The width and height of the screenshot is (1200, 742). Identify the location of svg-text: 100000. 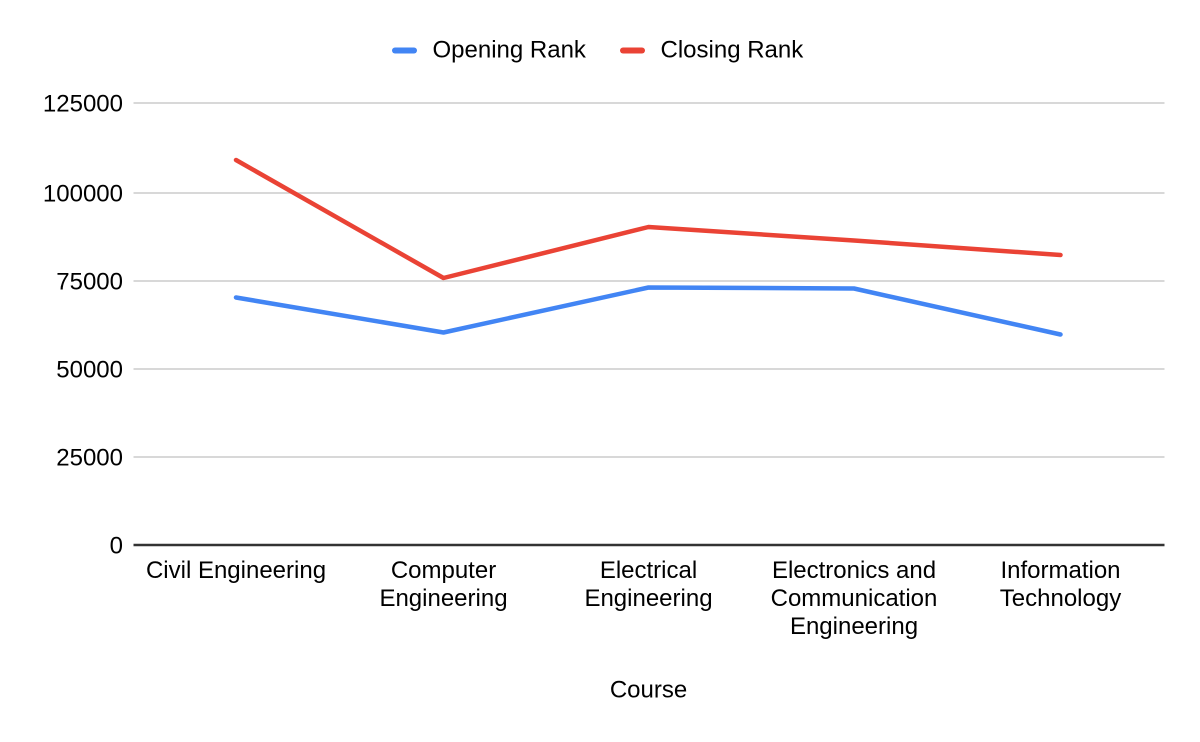
(83, 194).